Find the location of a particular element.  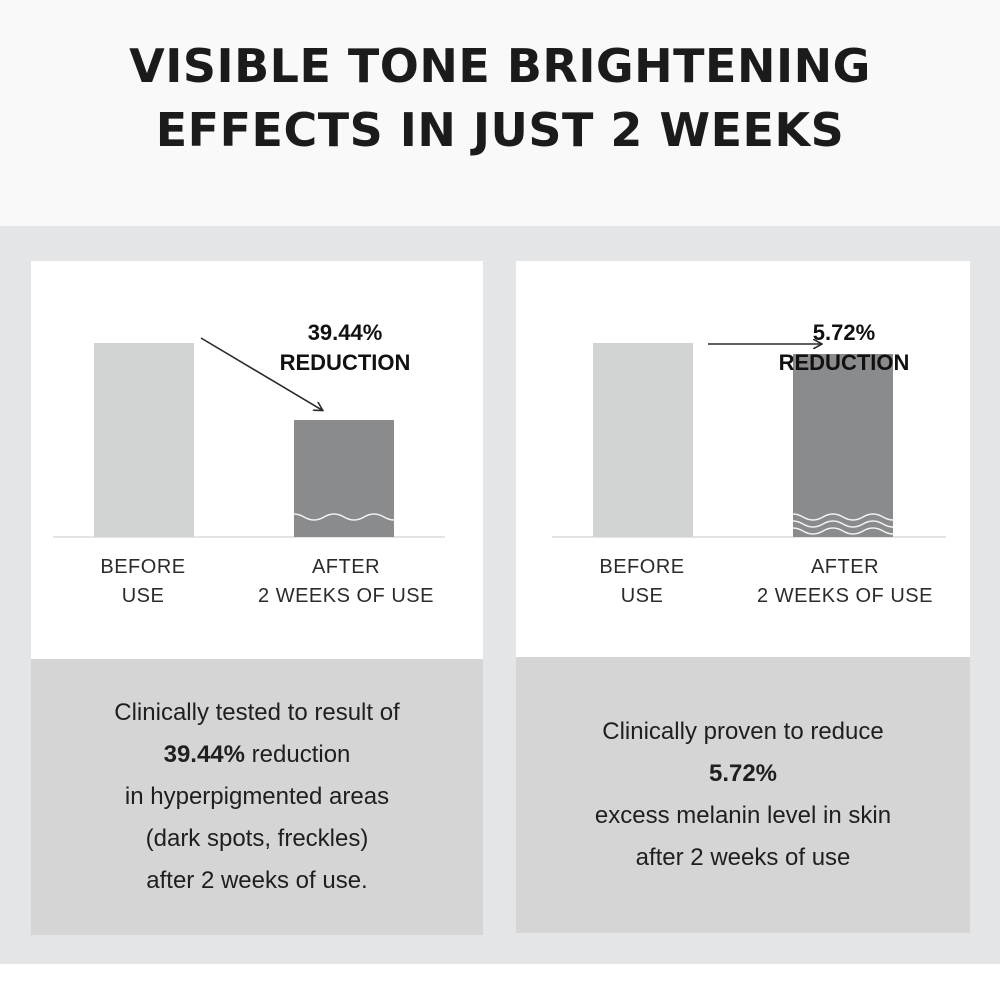

description-1-line-3: in hyperpigmented areas is located at coordinates (257, 796).